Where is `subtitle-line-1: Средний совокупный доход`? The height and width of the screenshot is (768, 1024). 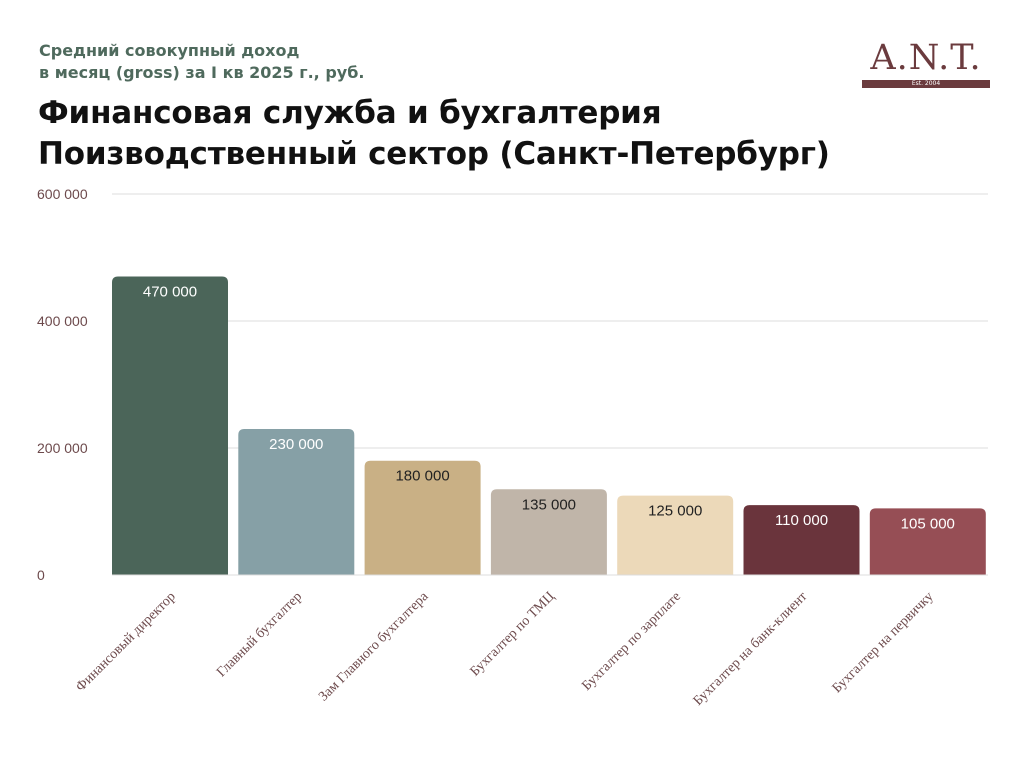
subtitle-line-1: Средний совокупный доход is located at coordinates (169, 50).